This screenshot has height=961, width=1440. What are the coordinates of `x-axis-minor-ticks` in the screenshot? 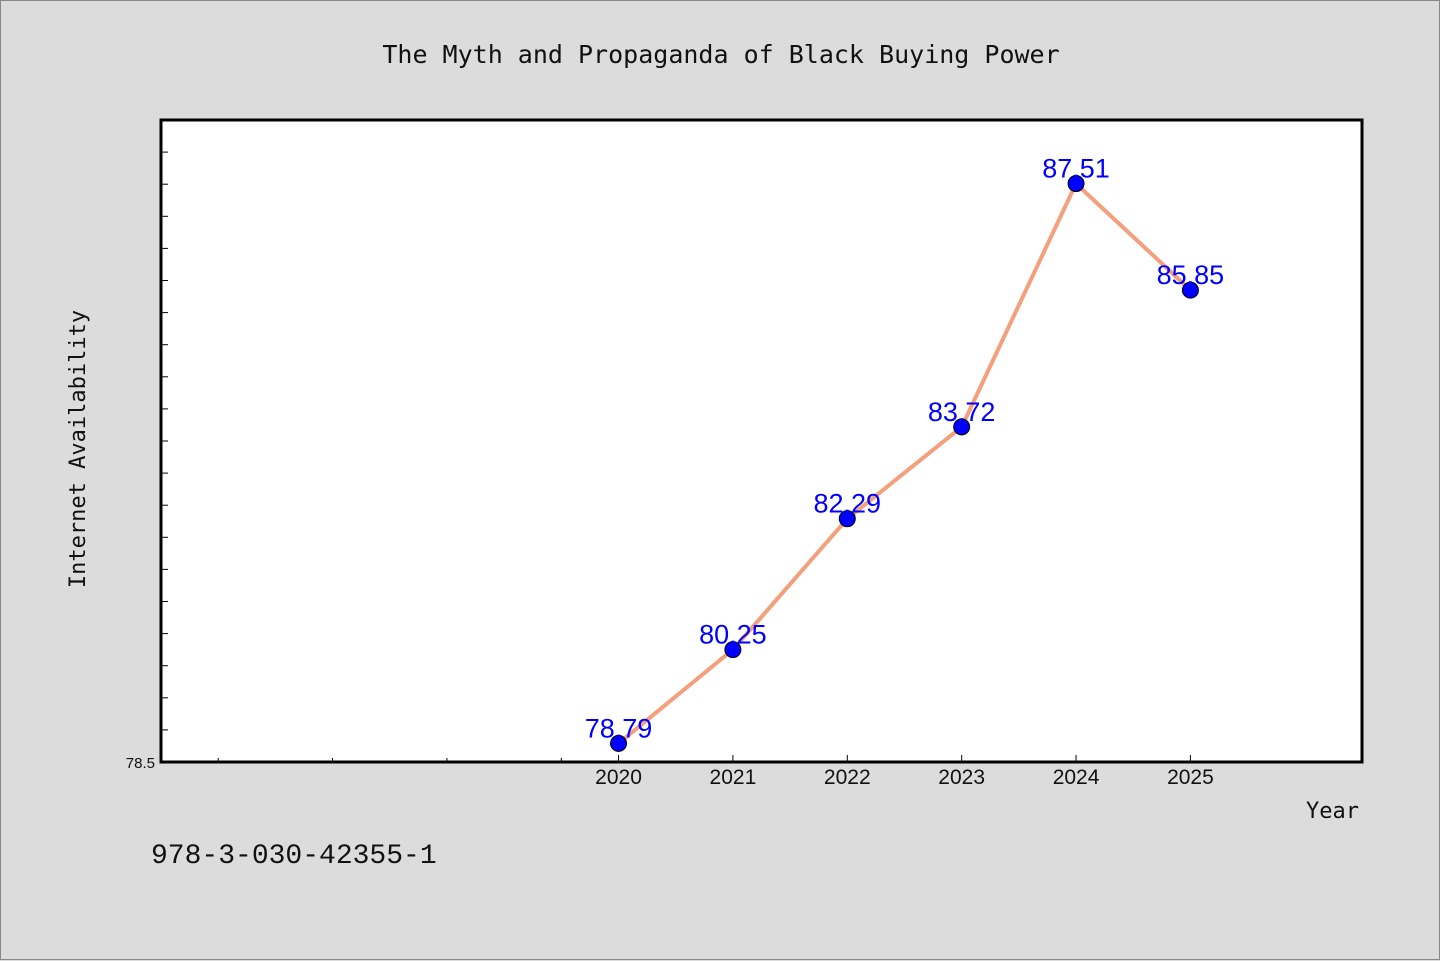 It's located at (389, 760).